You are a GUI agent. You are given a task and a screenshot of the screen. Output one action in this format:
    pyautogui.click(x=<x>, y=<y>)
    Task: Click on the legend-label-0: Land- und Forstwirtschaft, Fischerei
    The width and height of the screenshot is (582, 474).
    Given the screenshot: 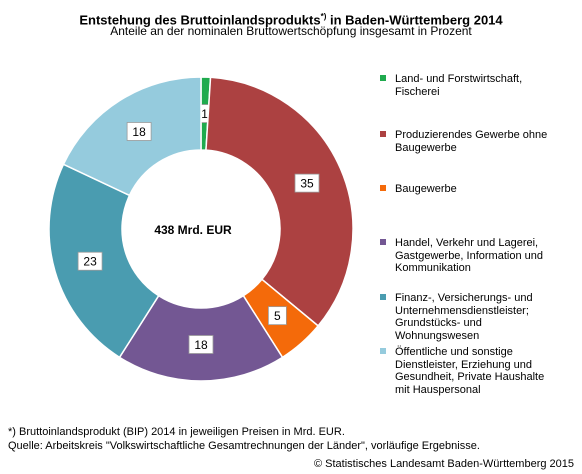 What is the action you would take?
    pyautogui.click(x=459, y=85)
    